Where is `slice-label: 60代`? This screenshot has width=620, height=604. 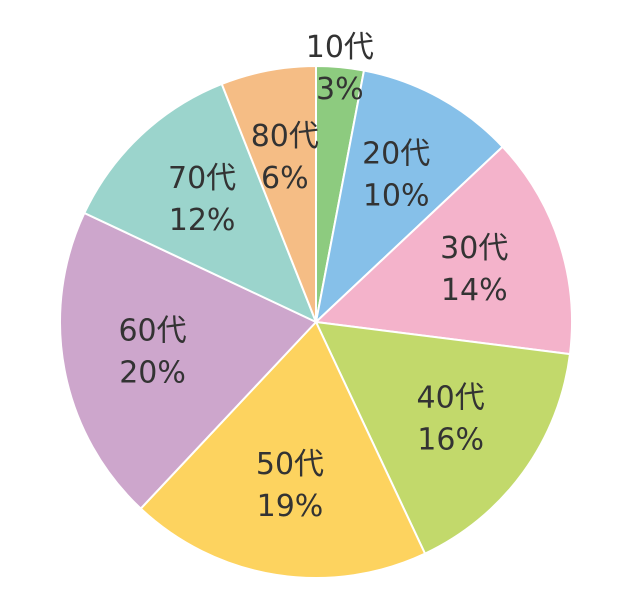
slice-label: 60代 is located at coordinates (152, 331).